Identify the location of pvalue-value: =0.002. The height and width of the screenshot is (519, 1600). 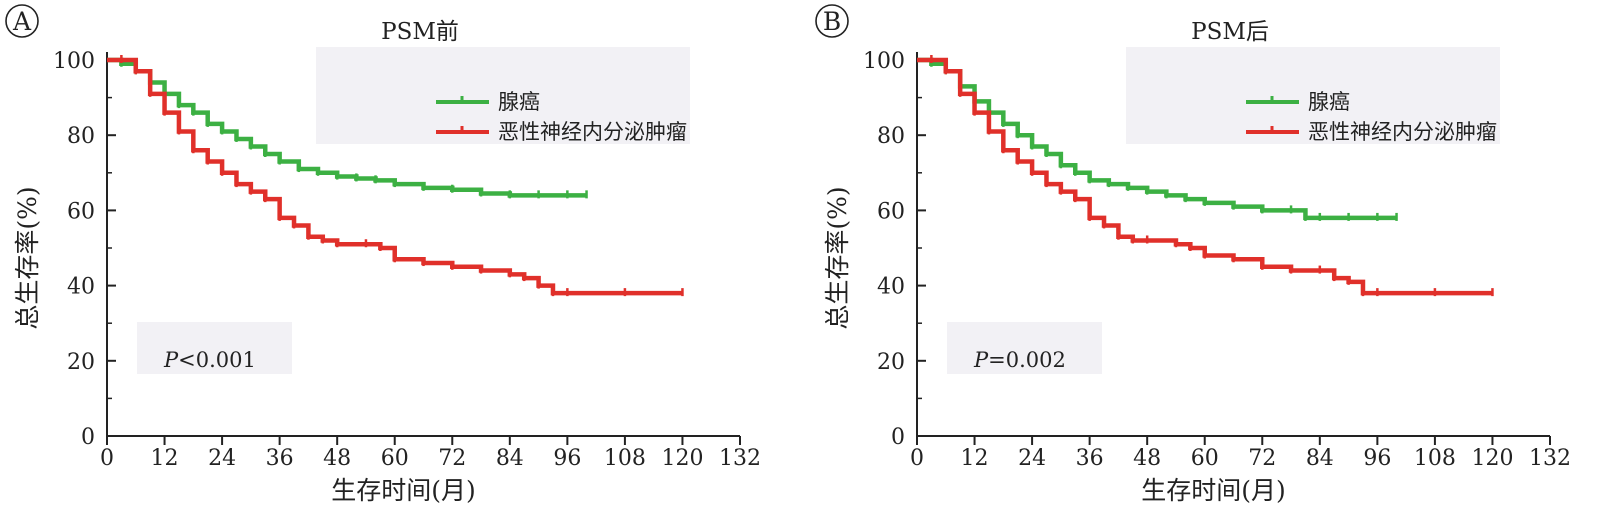
(1027, 360).